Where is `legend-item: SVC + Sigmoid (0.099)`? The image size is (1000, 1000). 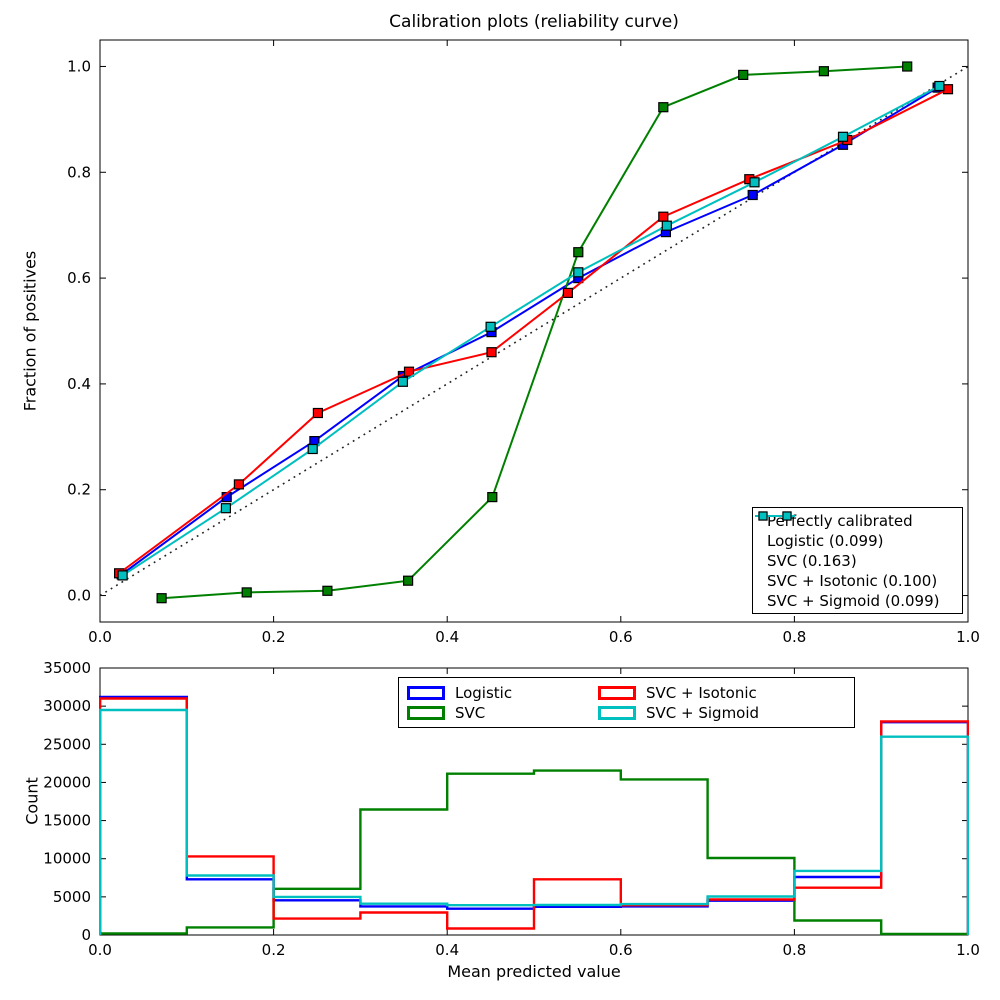
legend-item: SVC + Sigmoid (0.099) is located at coordinates (855, 561).